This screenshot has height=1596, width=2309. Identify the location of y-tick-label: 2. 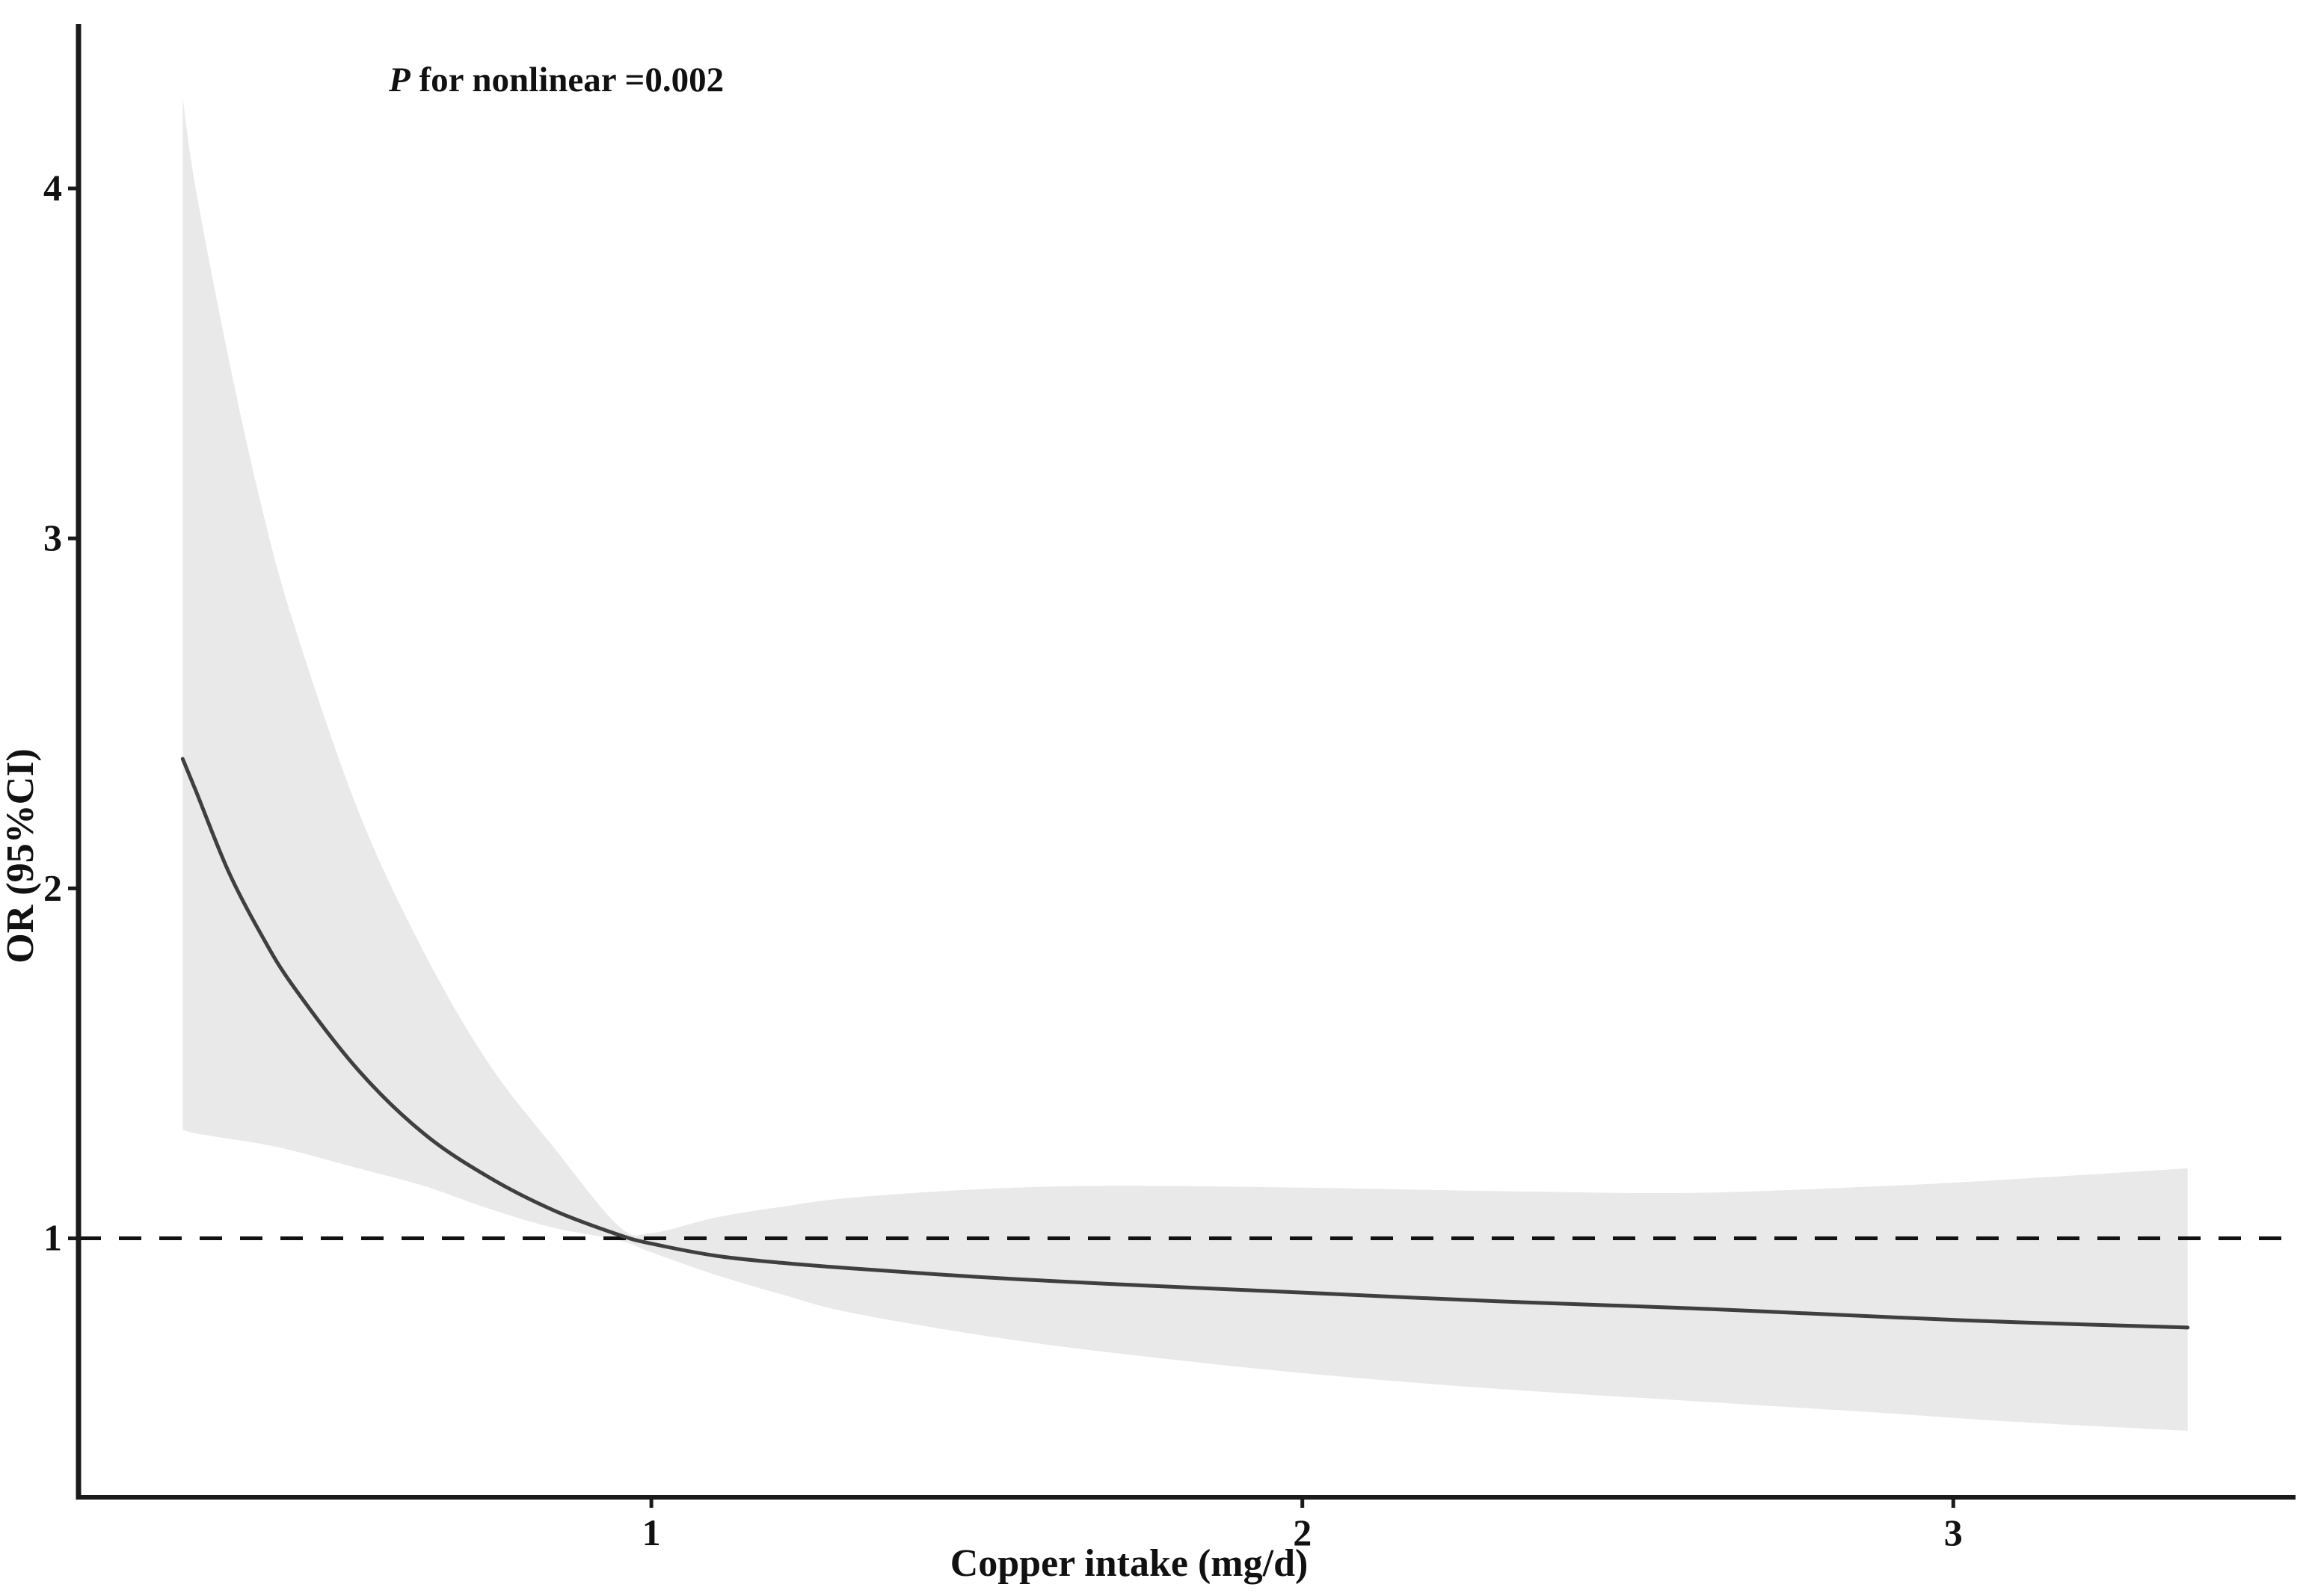
(52, 887).